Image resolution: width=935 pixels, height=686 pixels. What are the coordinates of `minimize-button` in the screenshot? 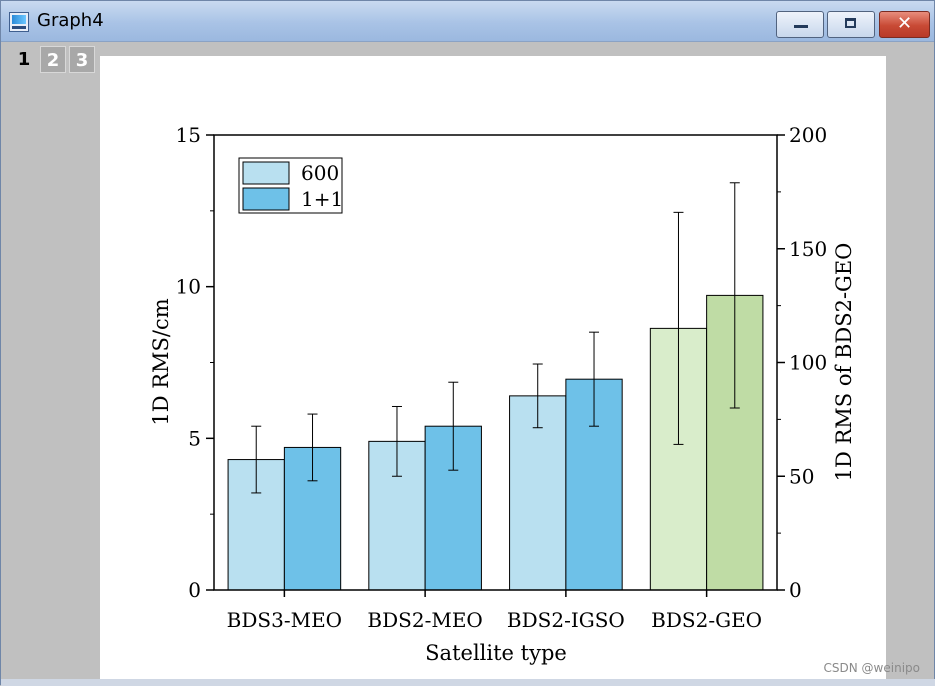 It's located at (800, 24).